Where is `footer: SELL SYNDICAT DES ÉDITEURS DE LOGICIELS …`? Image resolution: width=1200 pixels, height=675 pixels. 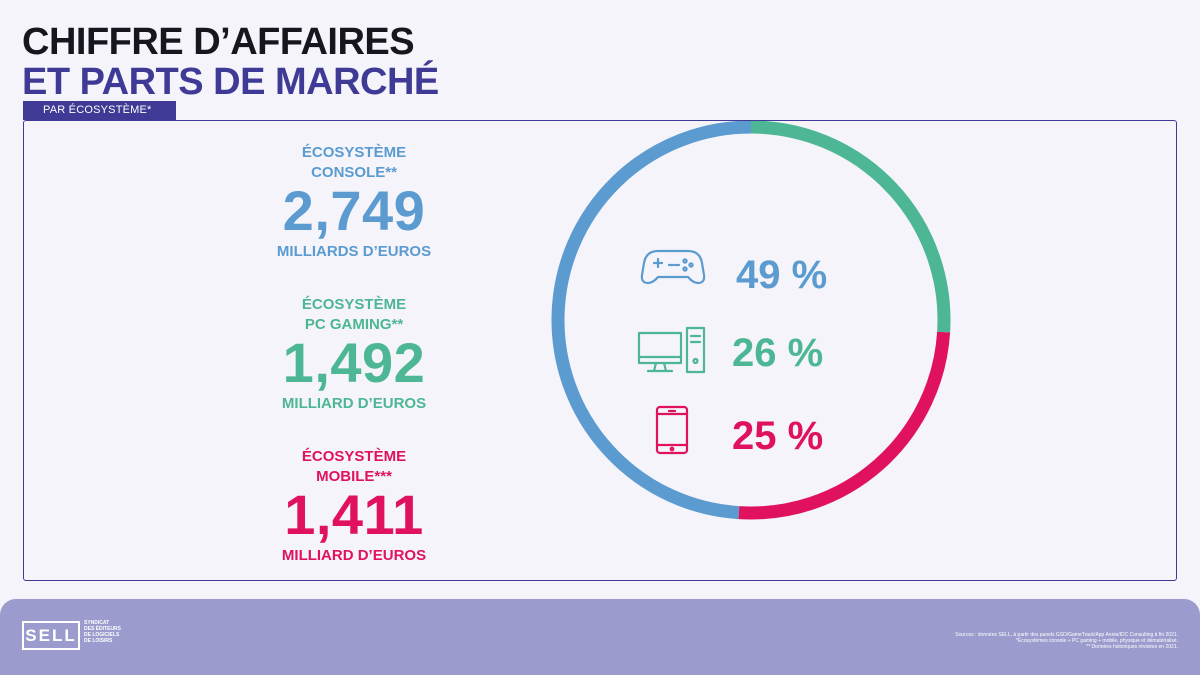 footer: SELL SYNDICAT DES ÉDITEURS DE LOGICIELS … is located at coordinates (600, 637).